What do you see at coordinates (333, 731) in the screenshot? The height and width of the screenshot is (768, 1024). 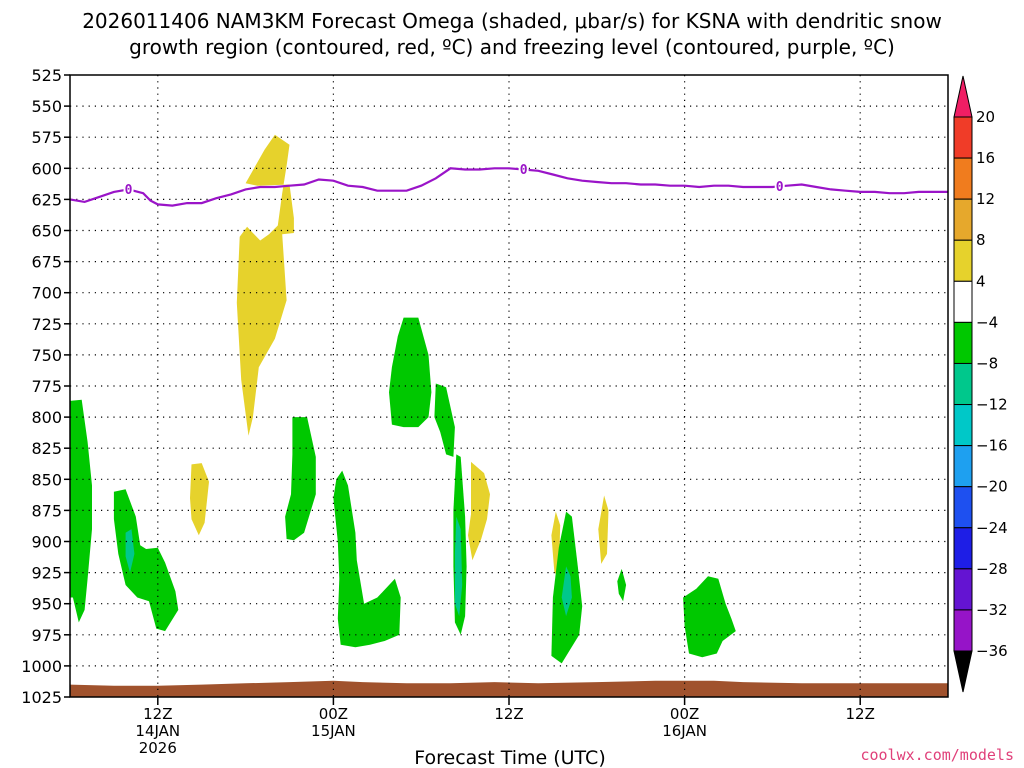 I see `x-tick-date: 15JAN` at bounding box center [333, 731].